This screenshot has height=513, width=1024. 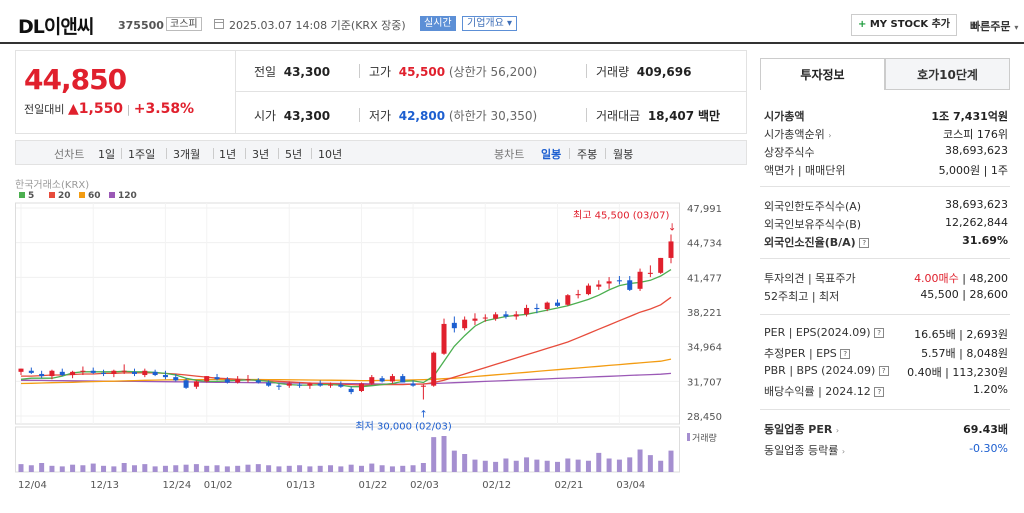 I want to click on period-1w: 1주일, so click(x=142, y=154).